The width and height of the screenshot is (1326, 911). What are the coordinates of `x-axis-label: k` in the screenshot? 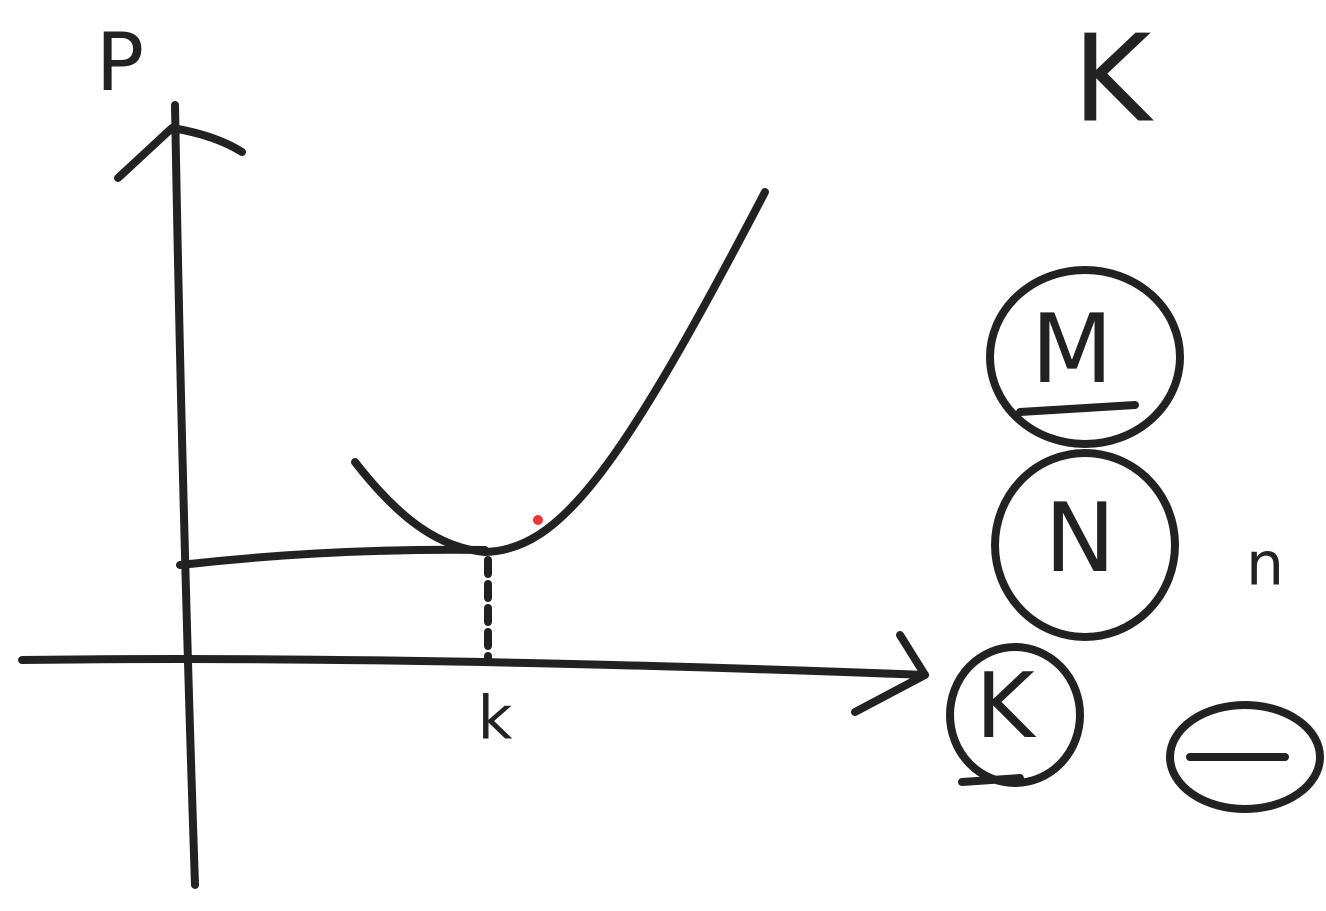 It's located at (495, 719).